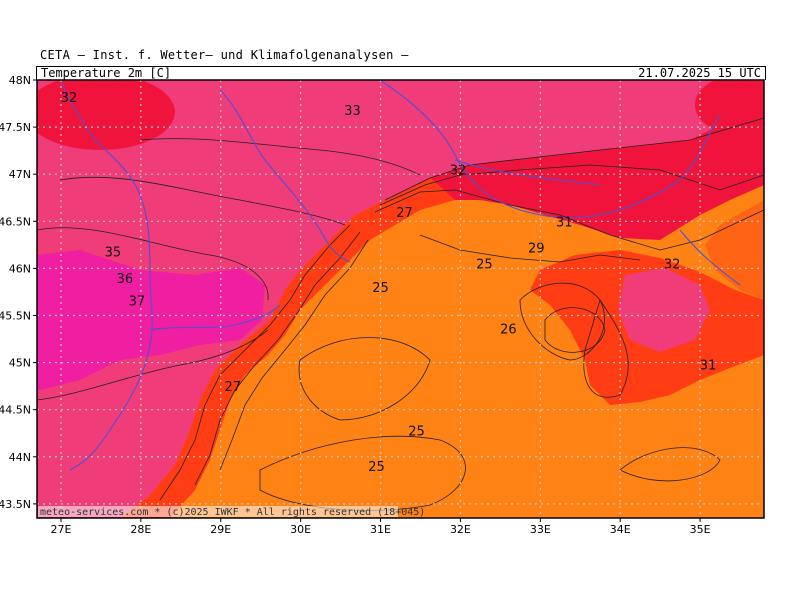 This screenshot has height=600, width=800. I want to click on lon-label: 33E, so click(540, 529).